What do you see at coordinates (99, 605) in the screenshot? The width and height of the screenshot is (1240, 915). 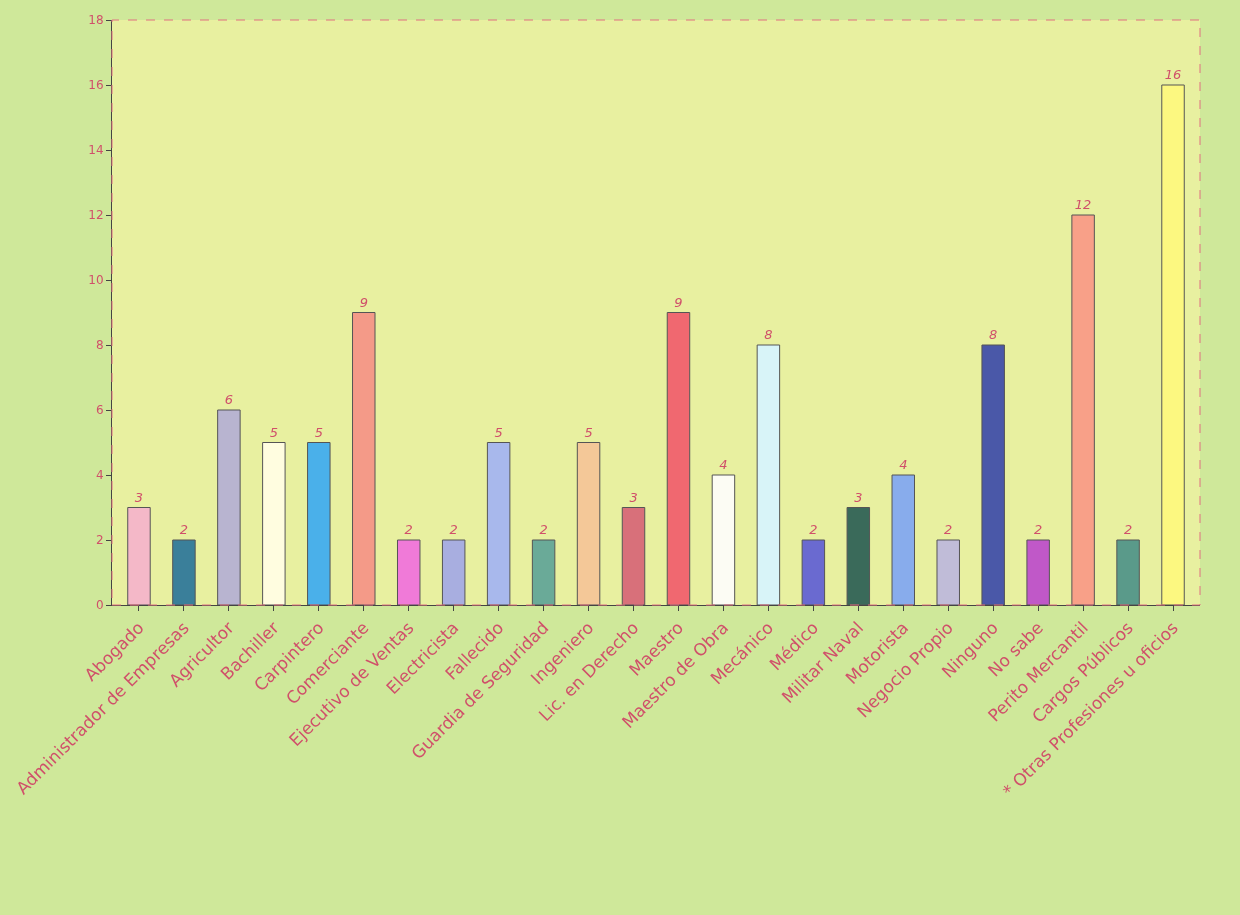 I see `y-tick-label: 0` at bounding box center [99, 605].